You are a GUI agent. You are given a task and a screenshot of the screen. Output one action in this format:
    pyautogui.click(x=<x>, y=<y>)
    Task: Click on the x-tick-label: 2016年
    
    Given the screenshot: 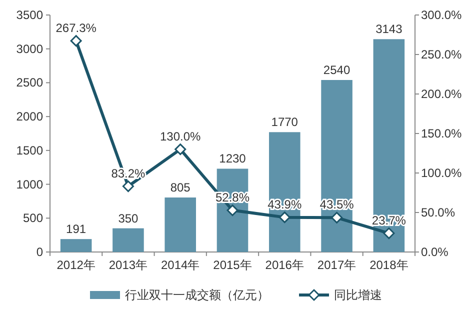 What is the action you would take?
    pyautogui.click(x=284, y=265)
    